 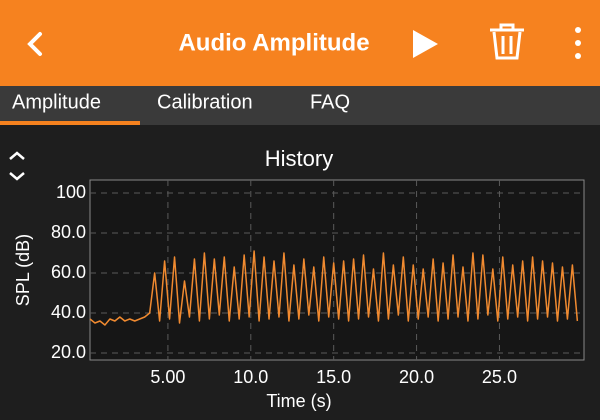 I want to click on y-axis-label: SPL (dB), so click(x=23, y=270).